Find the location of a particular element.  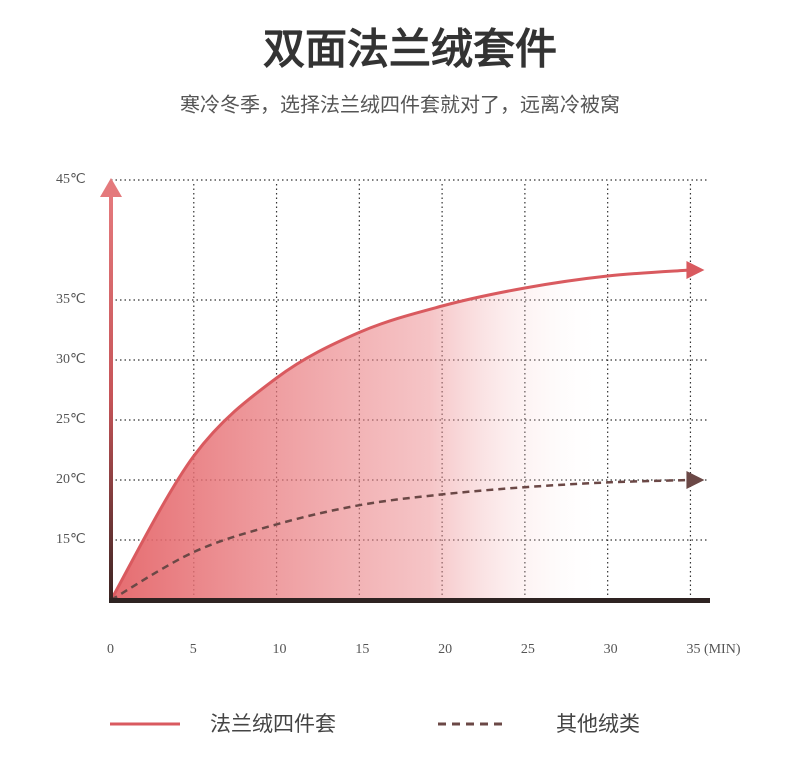

x-tick-label: 30 is located at coordinates (611, 649).